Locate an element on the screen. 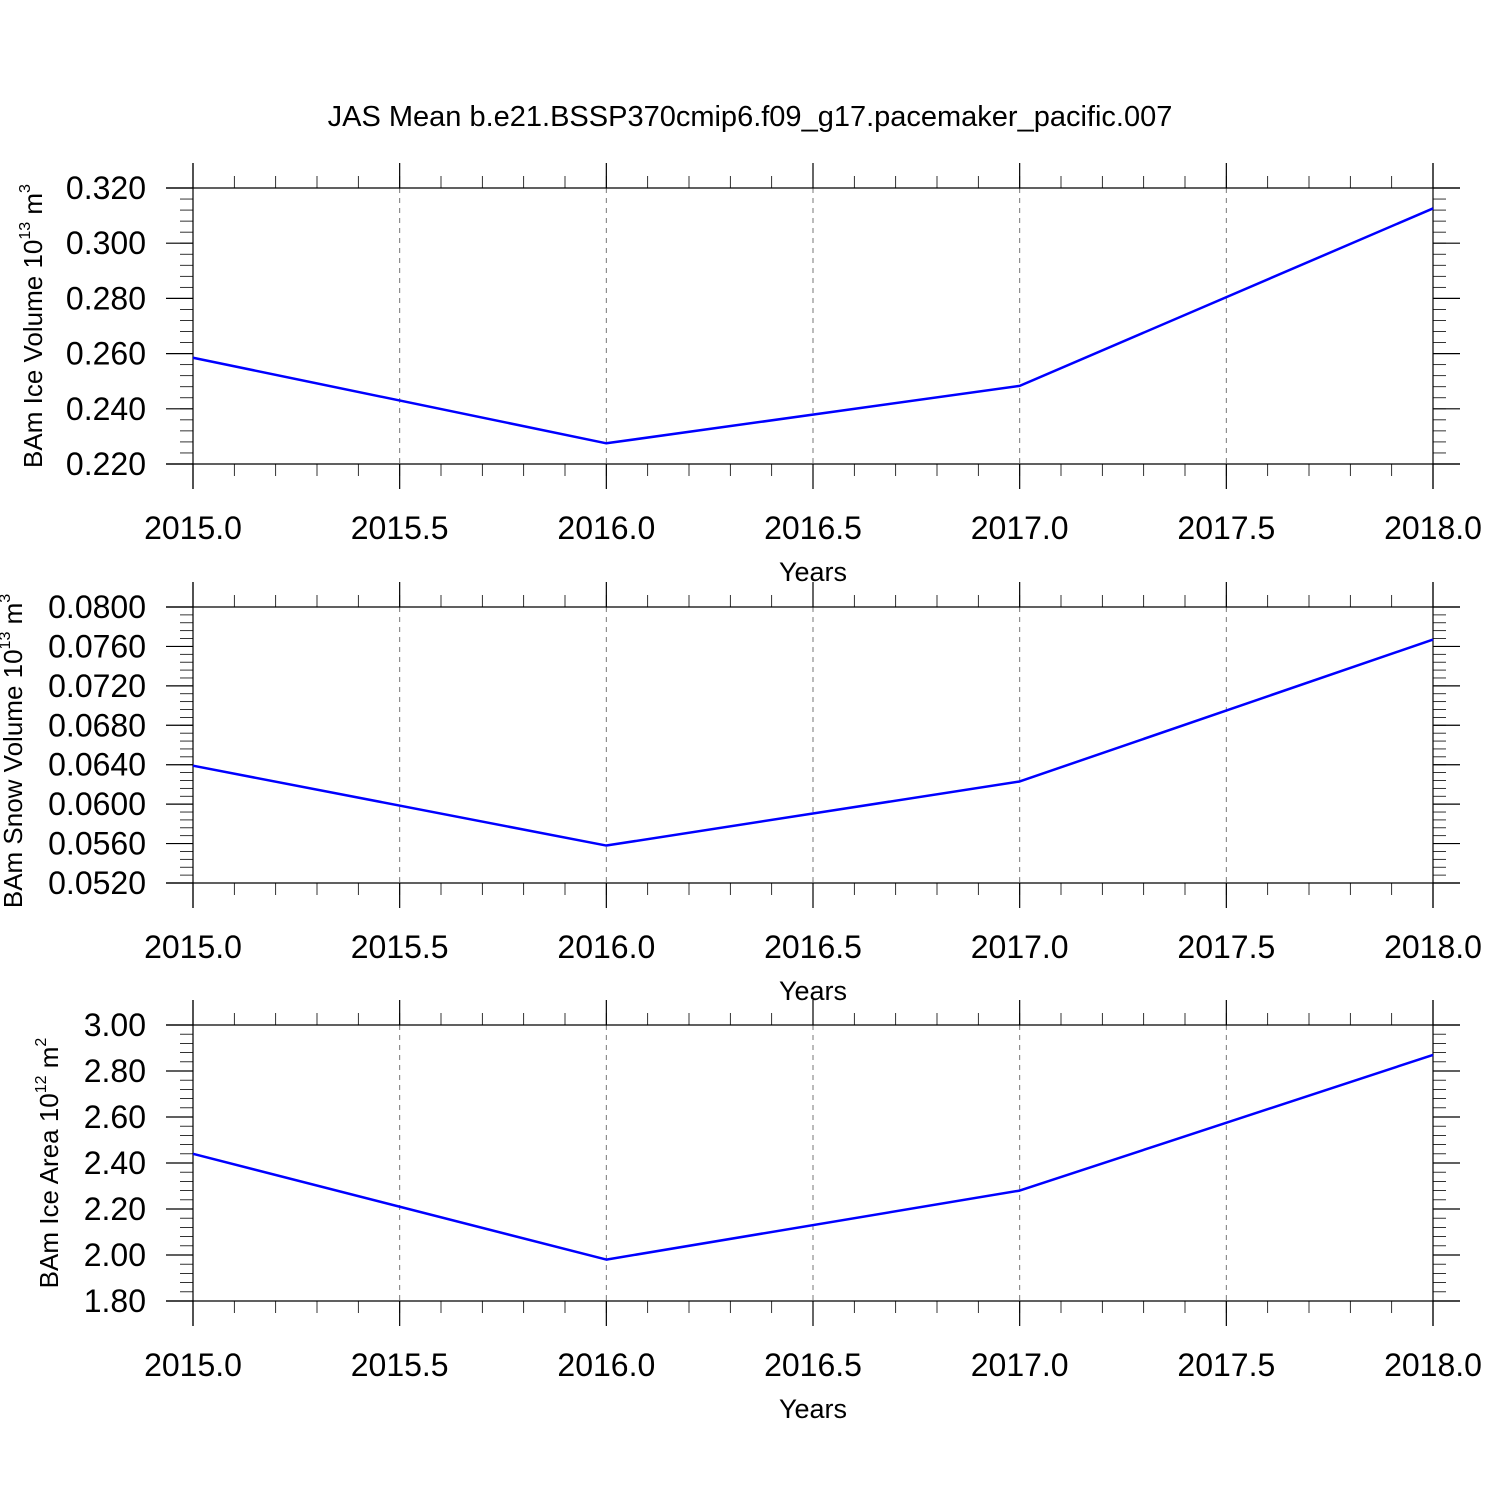  y-tick-label: 0.0800 is located at coordinates (97, 607).